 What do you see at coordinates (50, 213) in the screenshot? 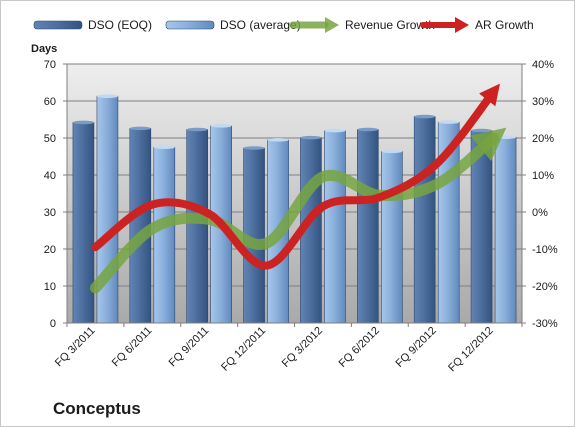
I see `left-tick-label: 30` at bounding box center [50, 213].